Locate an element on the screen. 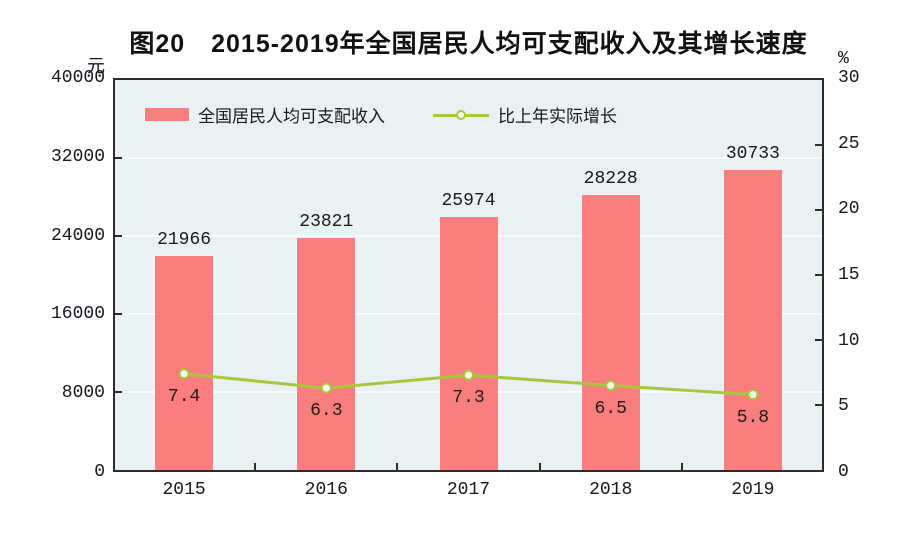 Image resolution: width=900 pixels, height=537 pixels. line-symbol-marker-icon is located at coordinates (461, 114).